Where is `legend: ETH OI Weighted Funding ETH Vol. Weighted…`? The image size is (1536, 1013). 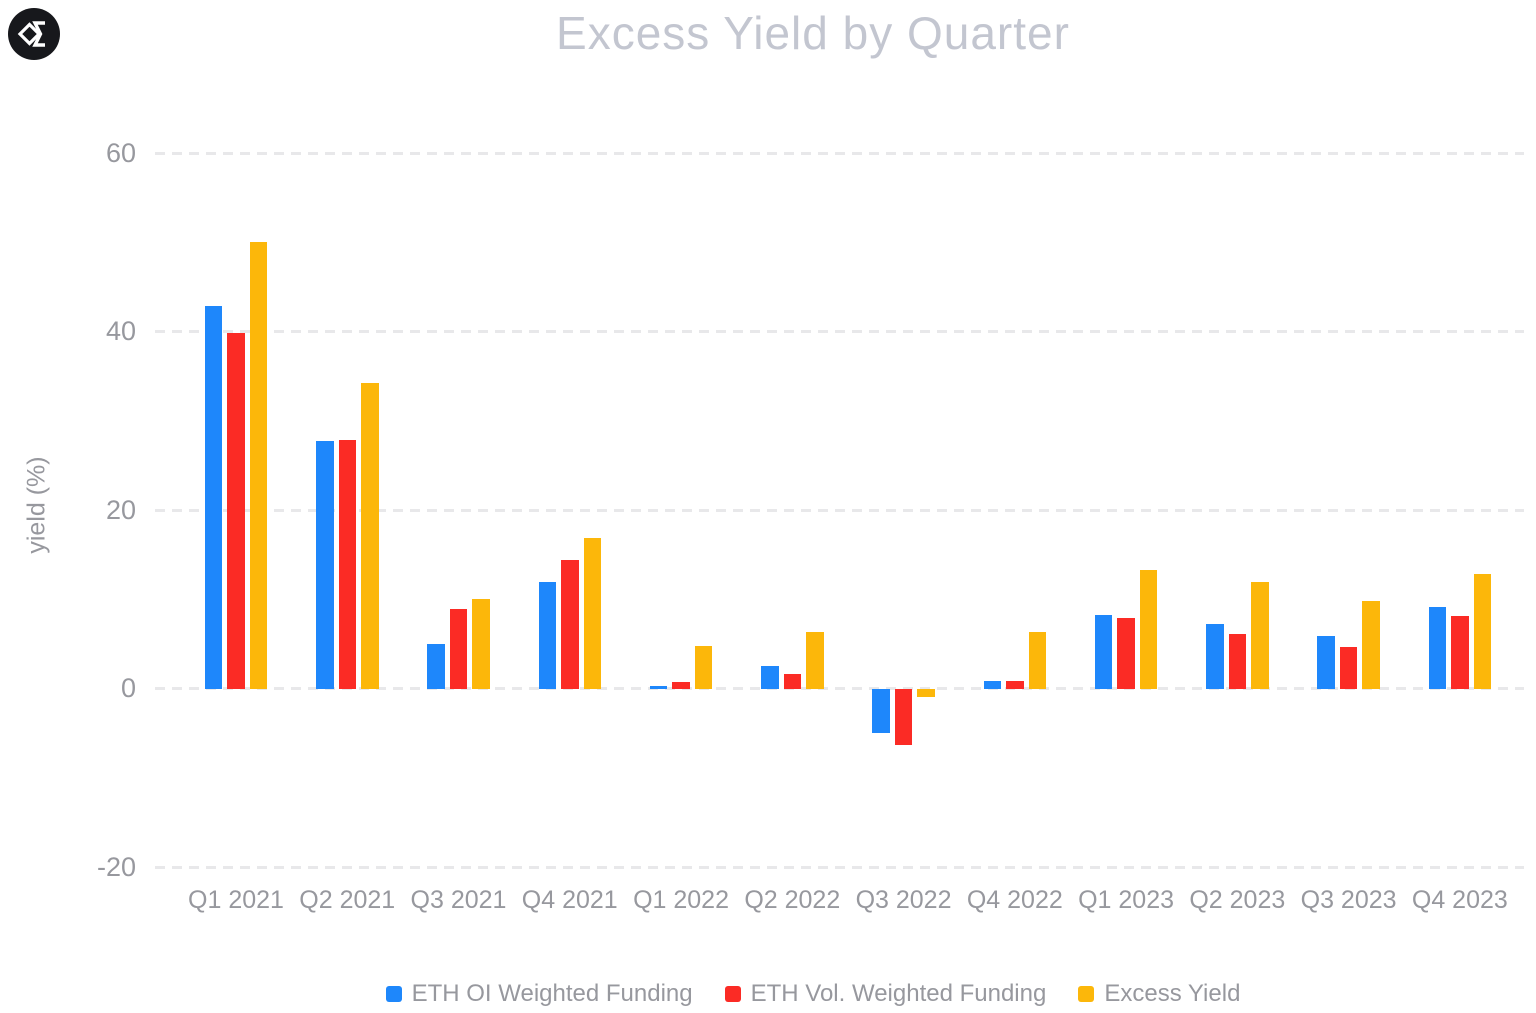 legend: ETH OI Weighted Funding ETH Vol. Weighted… is located at coordinates (813, 994).